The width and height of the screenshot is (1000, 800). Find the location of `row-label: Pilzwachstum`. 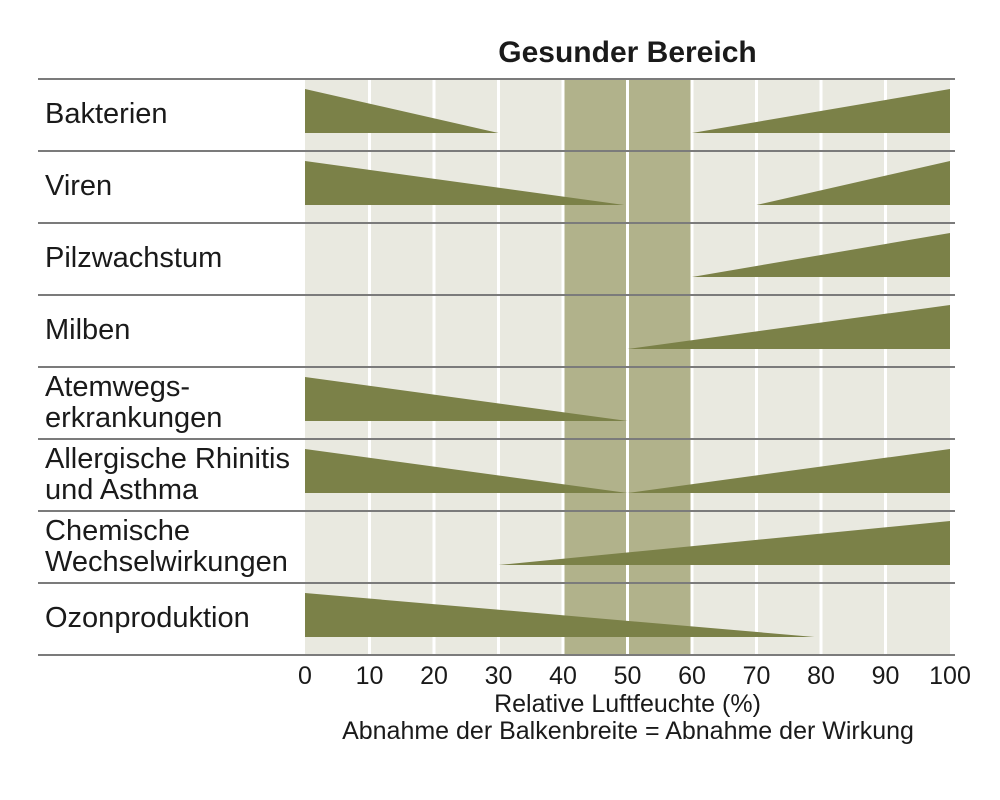

row-label: Pilzwachstum is located at coordinates (174, 259).